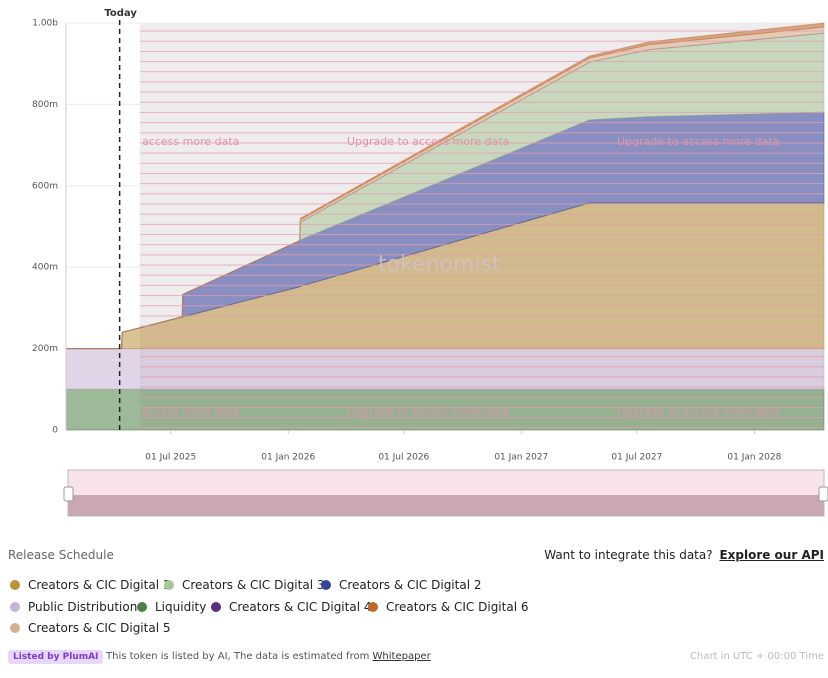 The width and height of the screenshot is (828, 678). Describe the element at coordinates (253, 585) in the screenshot. I see `legend-label: Creators & CIC Digital 3` at that location.